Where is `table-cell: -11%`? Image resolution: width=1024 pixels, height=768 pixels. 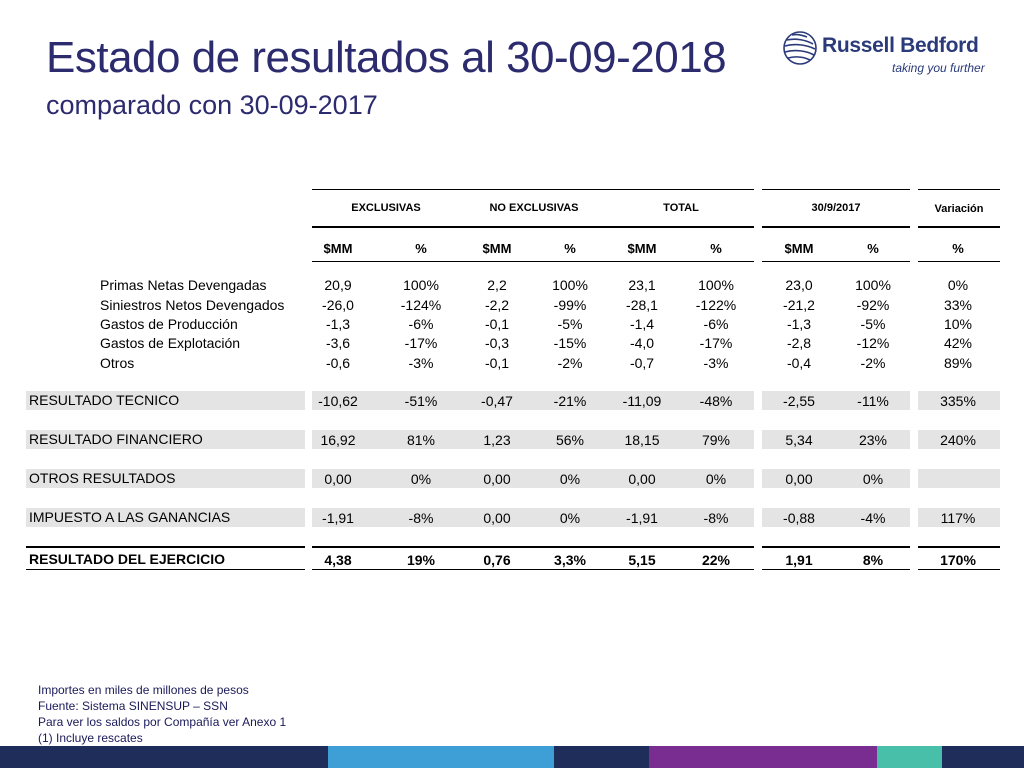
table-cell: -11% is located at coordinates (873, 401).